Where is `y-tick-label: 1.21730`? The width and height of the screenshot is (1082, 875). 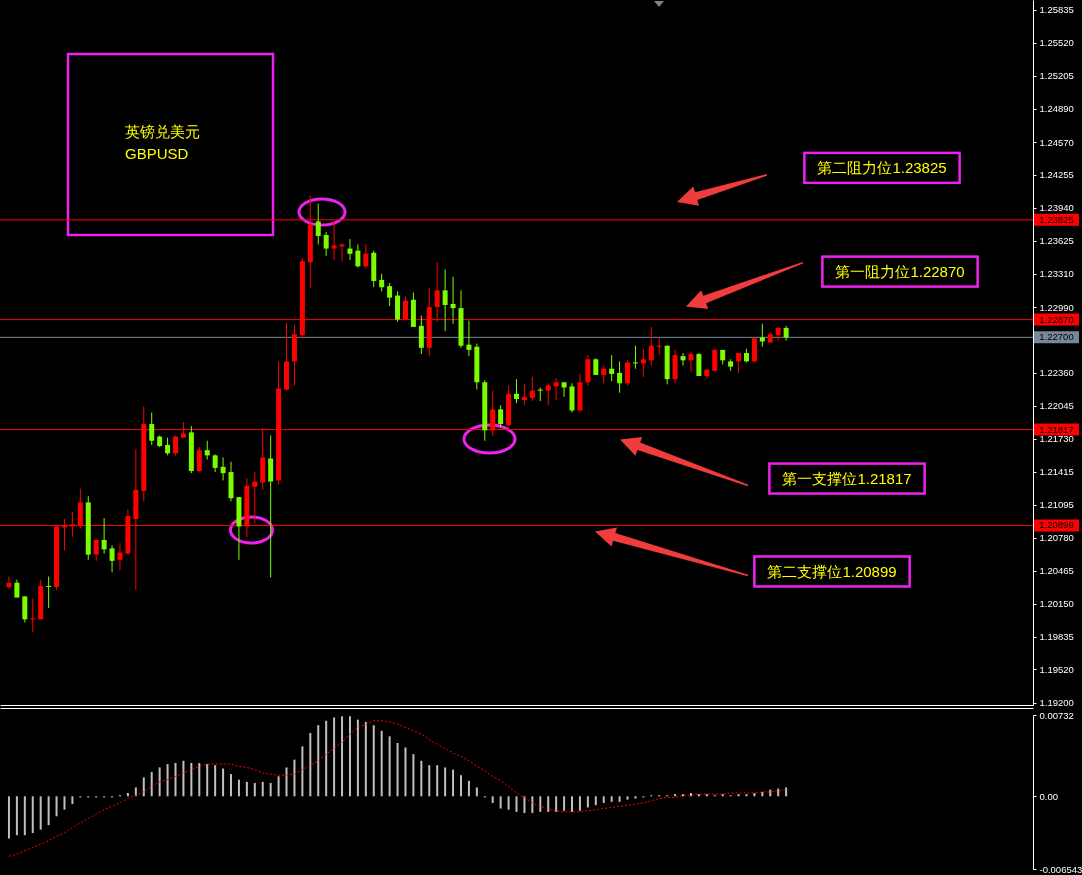 y-tick-label: 1.21730 is located at coordinates (1056, 439).